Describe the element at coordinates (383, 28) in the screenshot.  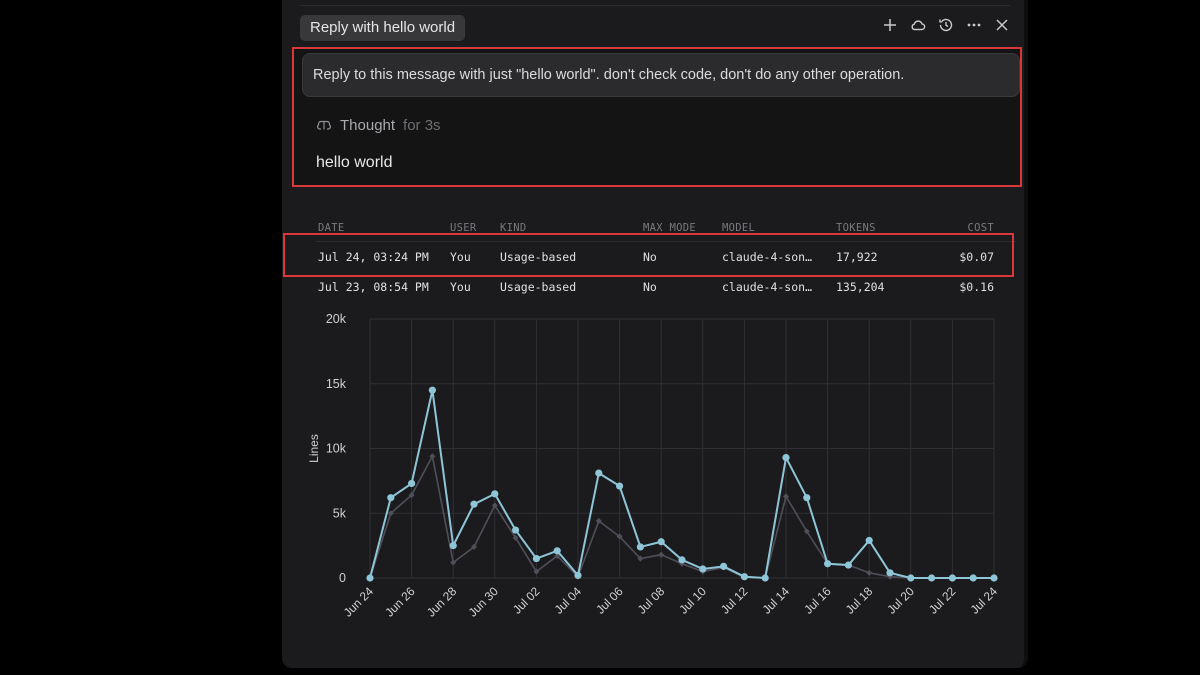
I see `chat-title-tab: Reply with hello world` at that location.